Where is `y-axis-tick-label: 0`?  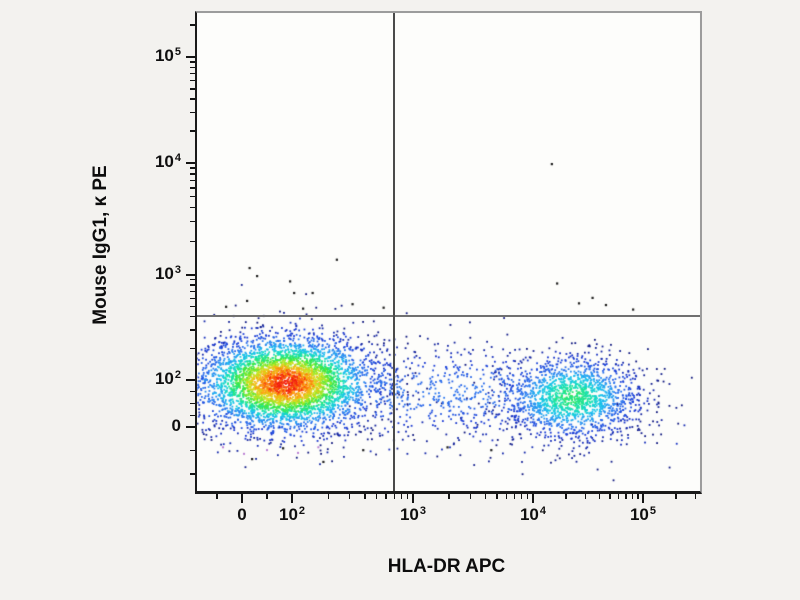
y-axis-tick-label: 0 is located at coordinates (176, 425).